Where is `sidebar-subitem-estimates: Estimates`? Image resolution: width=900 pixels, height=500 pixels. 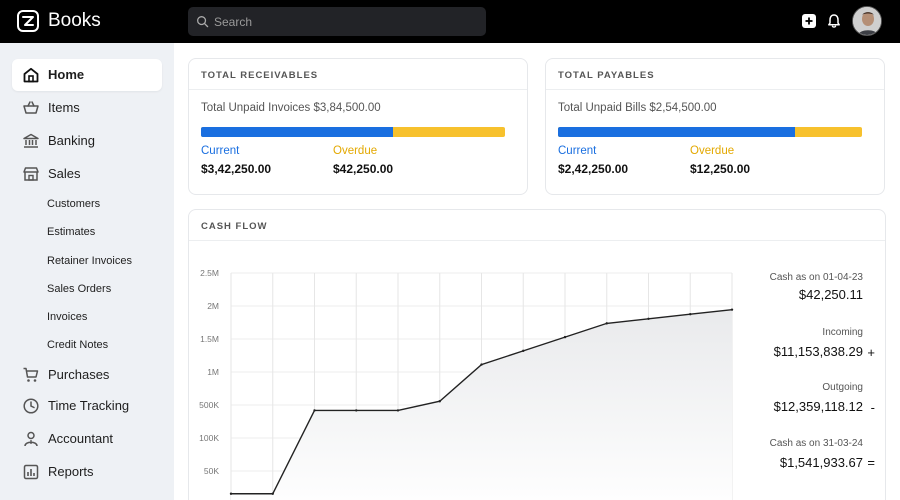
sidebar-subitem-estimates: Estimates is located at coordinates (71, 232).